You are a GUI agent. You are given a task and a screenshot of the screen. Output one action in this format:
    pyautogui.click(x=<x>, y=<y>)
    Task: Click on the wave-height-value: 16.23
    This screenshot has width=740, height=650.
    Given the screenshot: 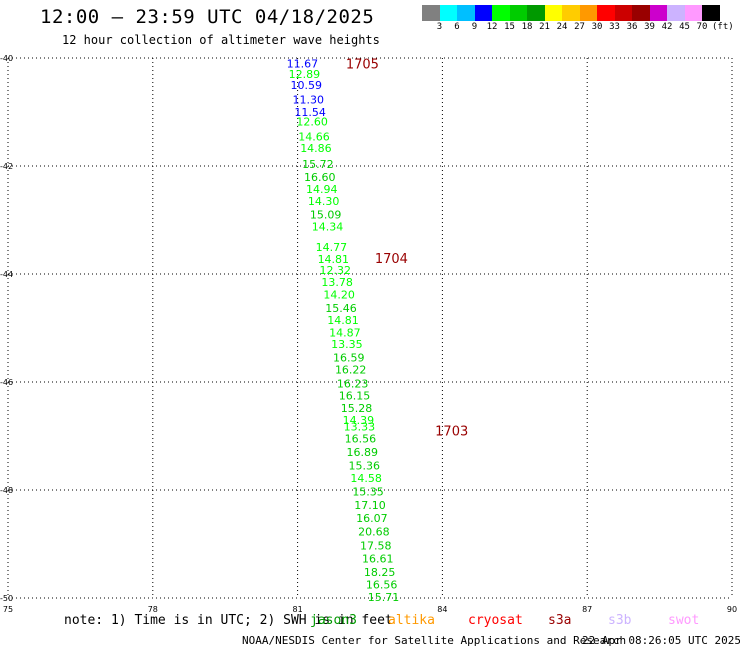 What is the action you would take?
    pyautogui.click(x=353, y=384)
    